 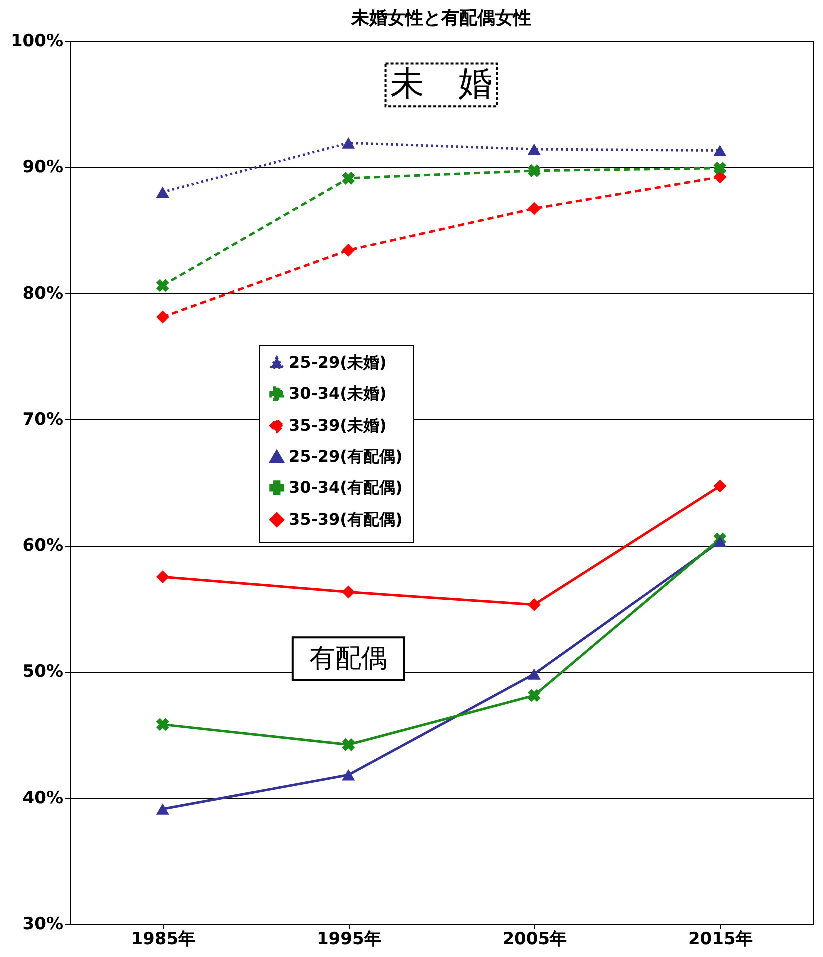 What do you see at coordinates (43, 168) in the screenshot?
I see `y-tick-label: 90%` at bounding box center [43, 168].